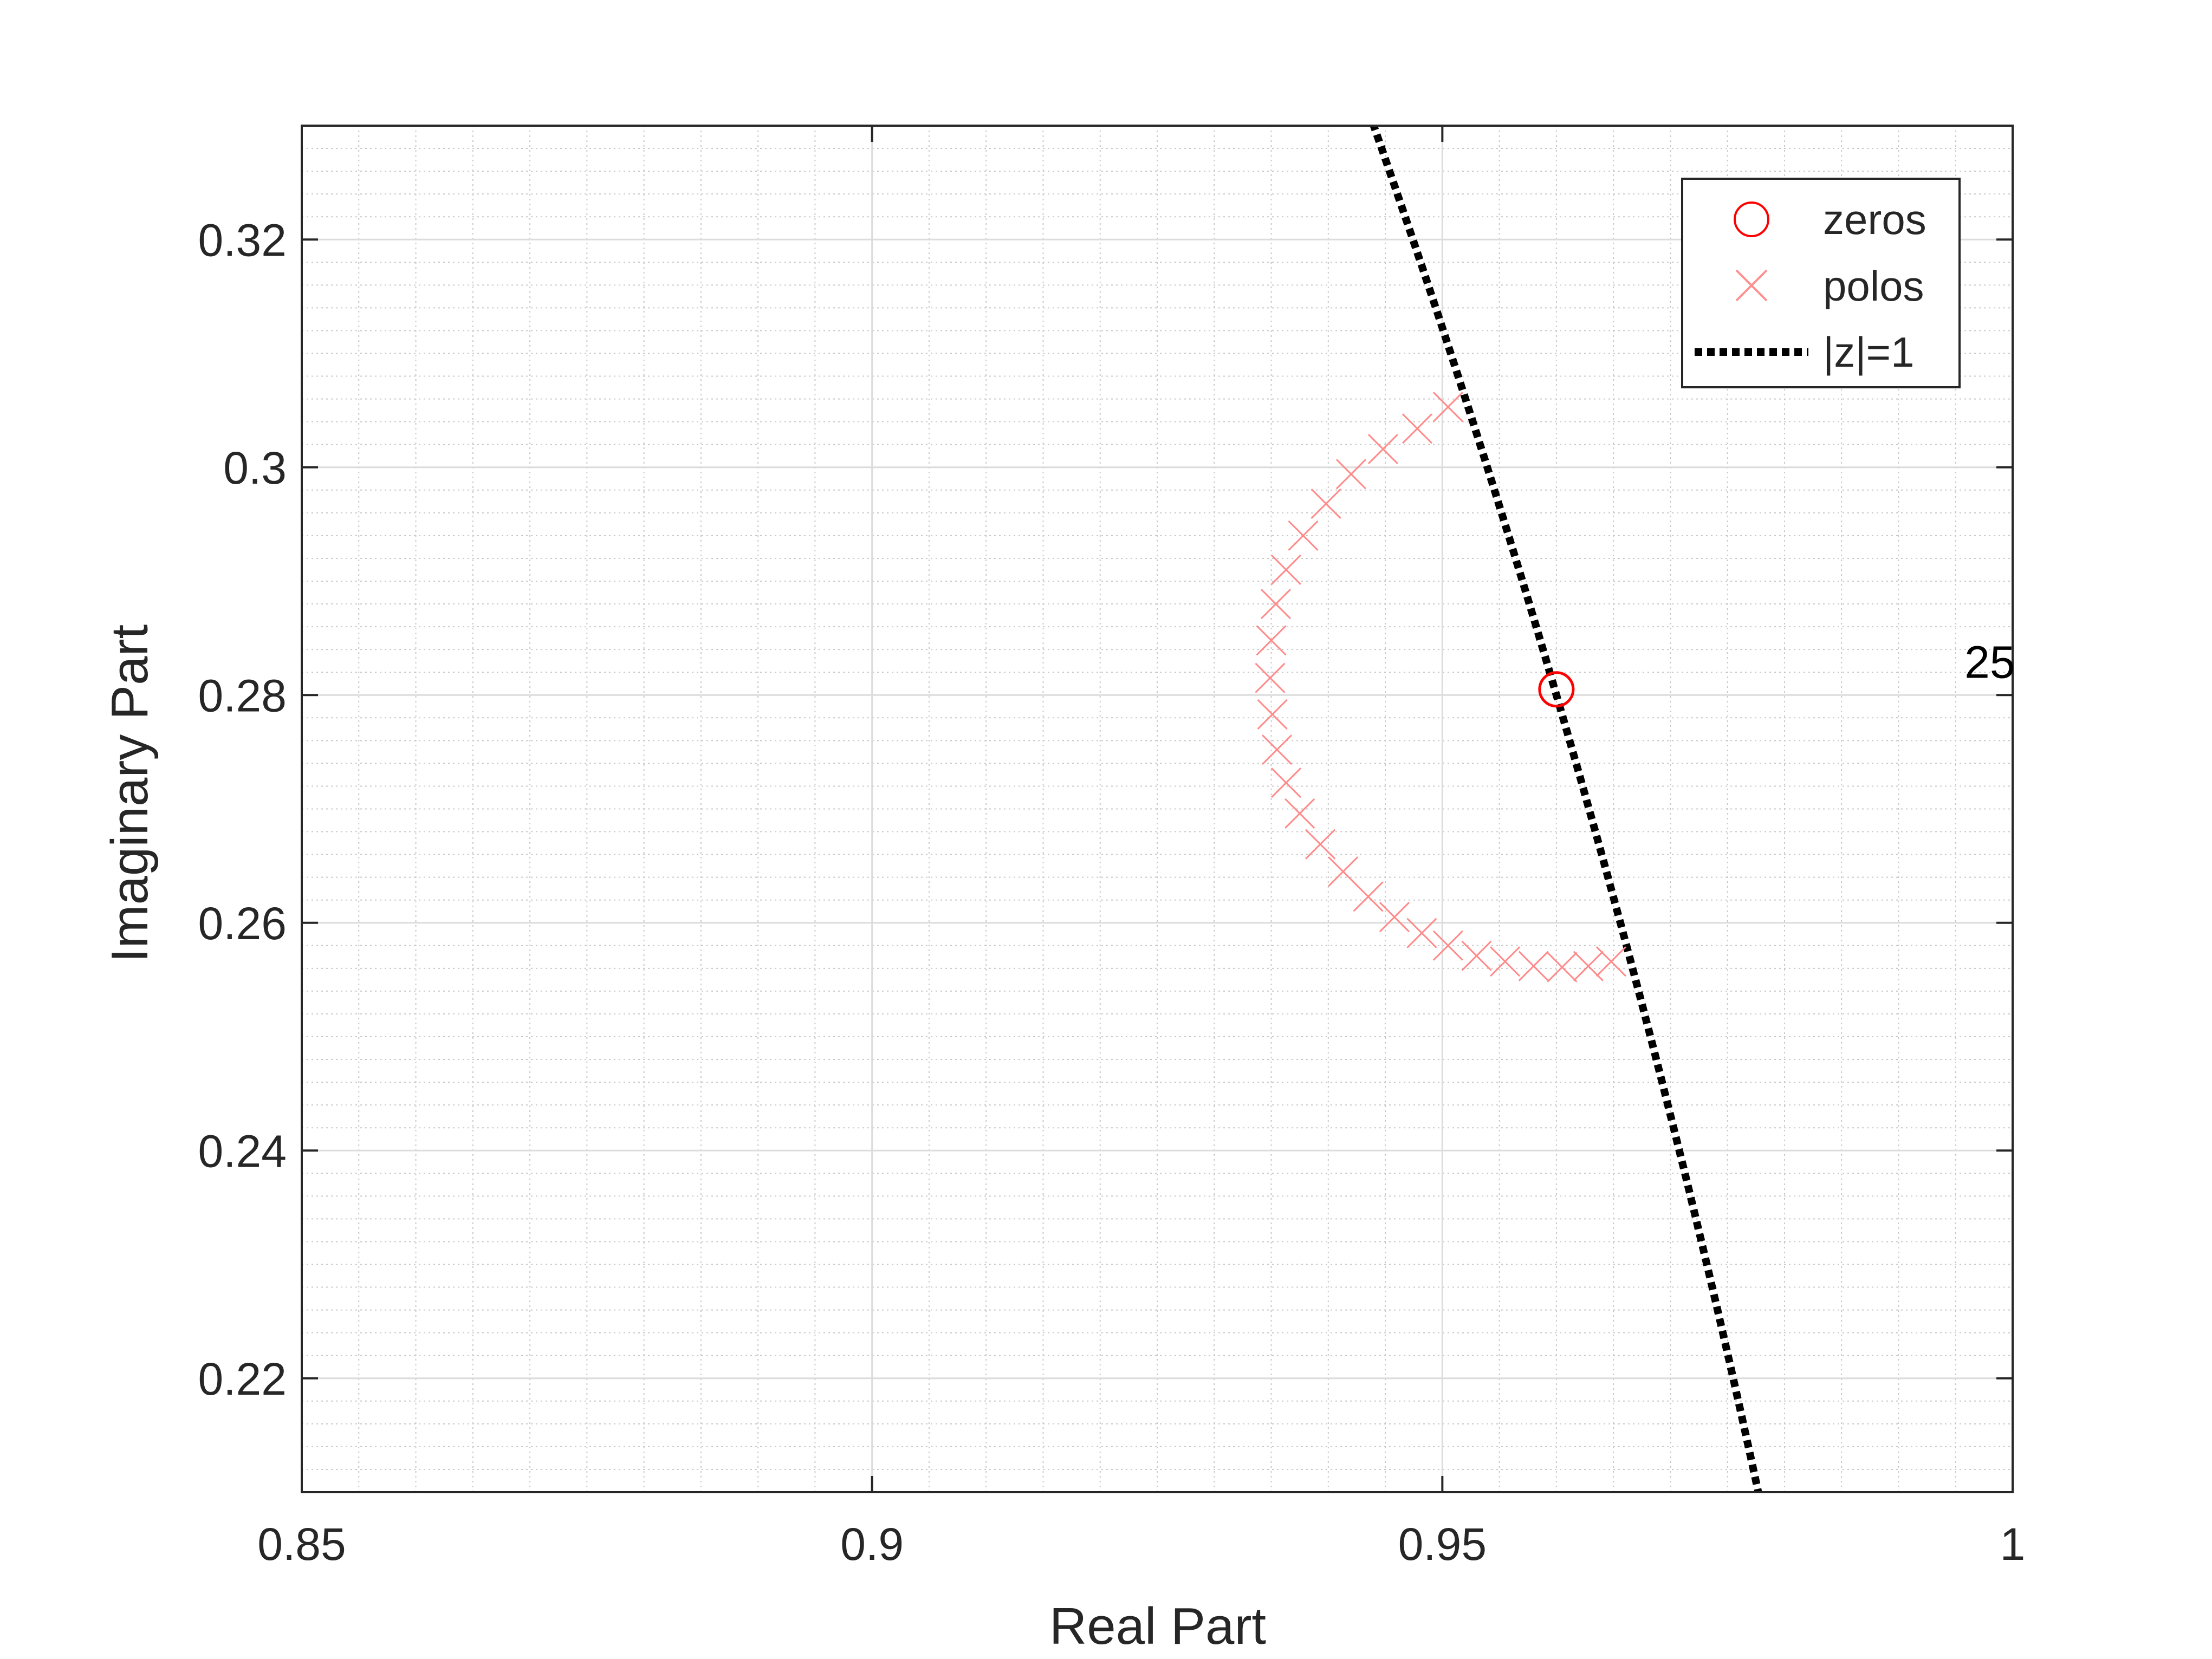  Describe the element at coordinates (872, 1545) in the screenshot. I see `x-tick-label: 0.9` at that location.